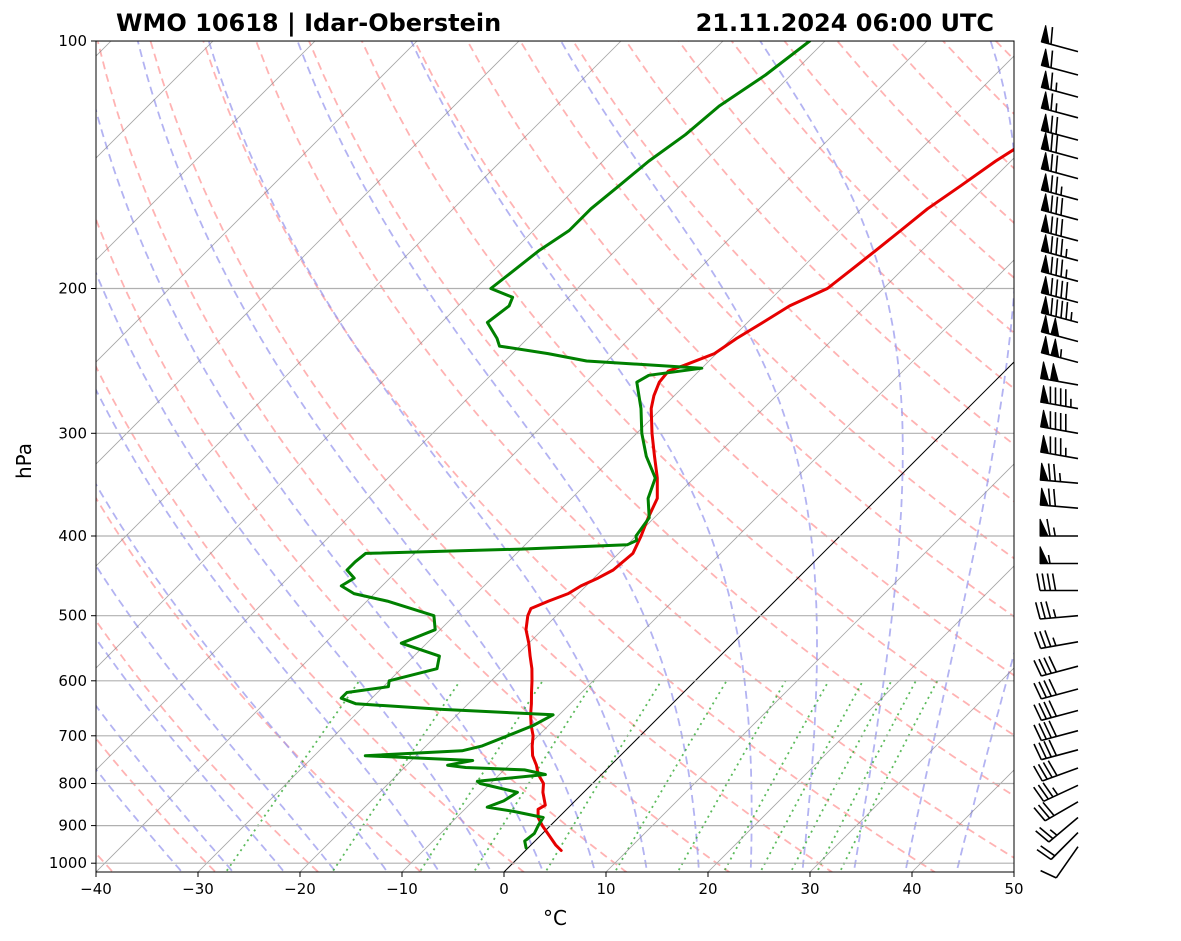 The width and height of the screenshot is (1181, 941). Describe the element at coordinates (707, 889) in the screenshot. I see `x-tick-label: 20` at that location.